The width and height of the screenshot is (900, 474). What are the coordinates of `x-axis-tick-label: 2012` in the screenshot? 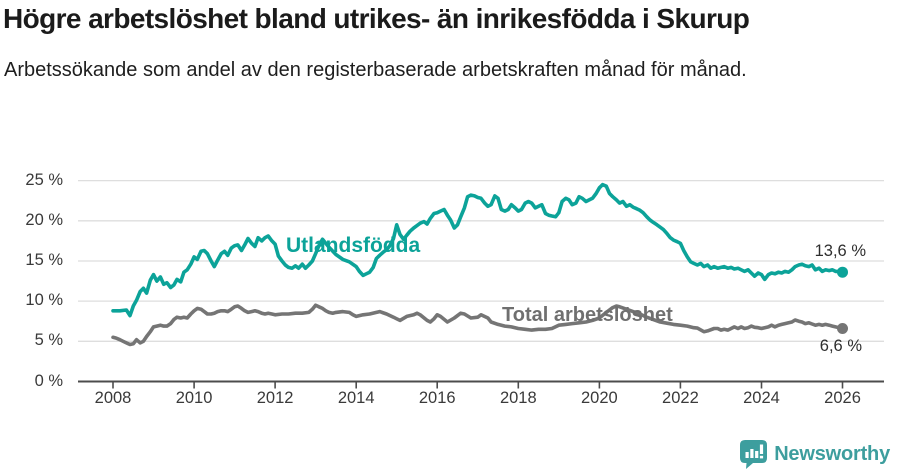 It's located at (275, 398).